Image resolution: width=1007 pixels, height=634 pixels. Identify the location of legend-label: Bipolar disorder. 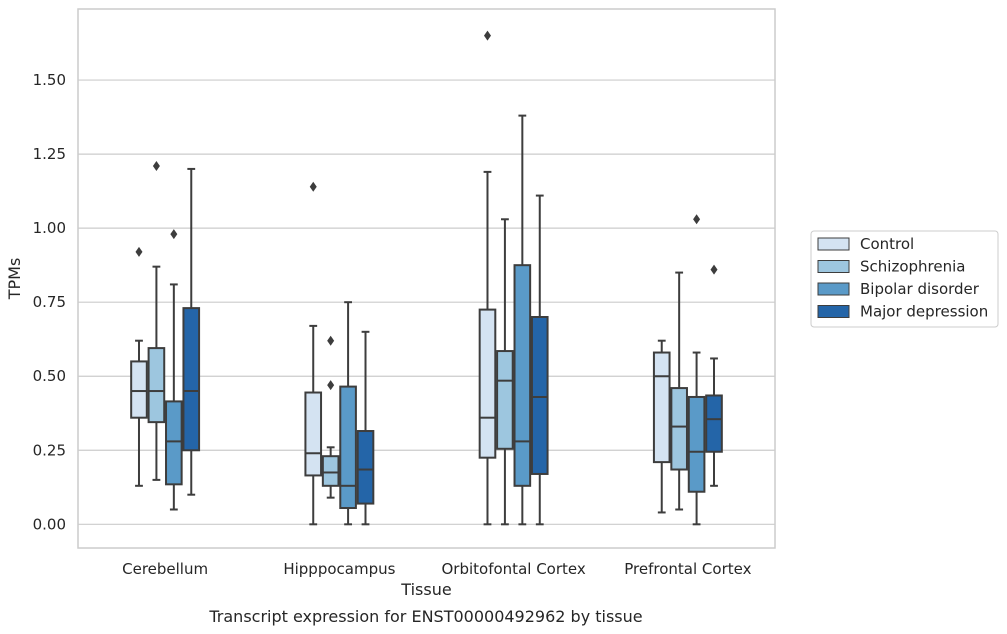
(920, 289).